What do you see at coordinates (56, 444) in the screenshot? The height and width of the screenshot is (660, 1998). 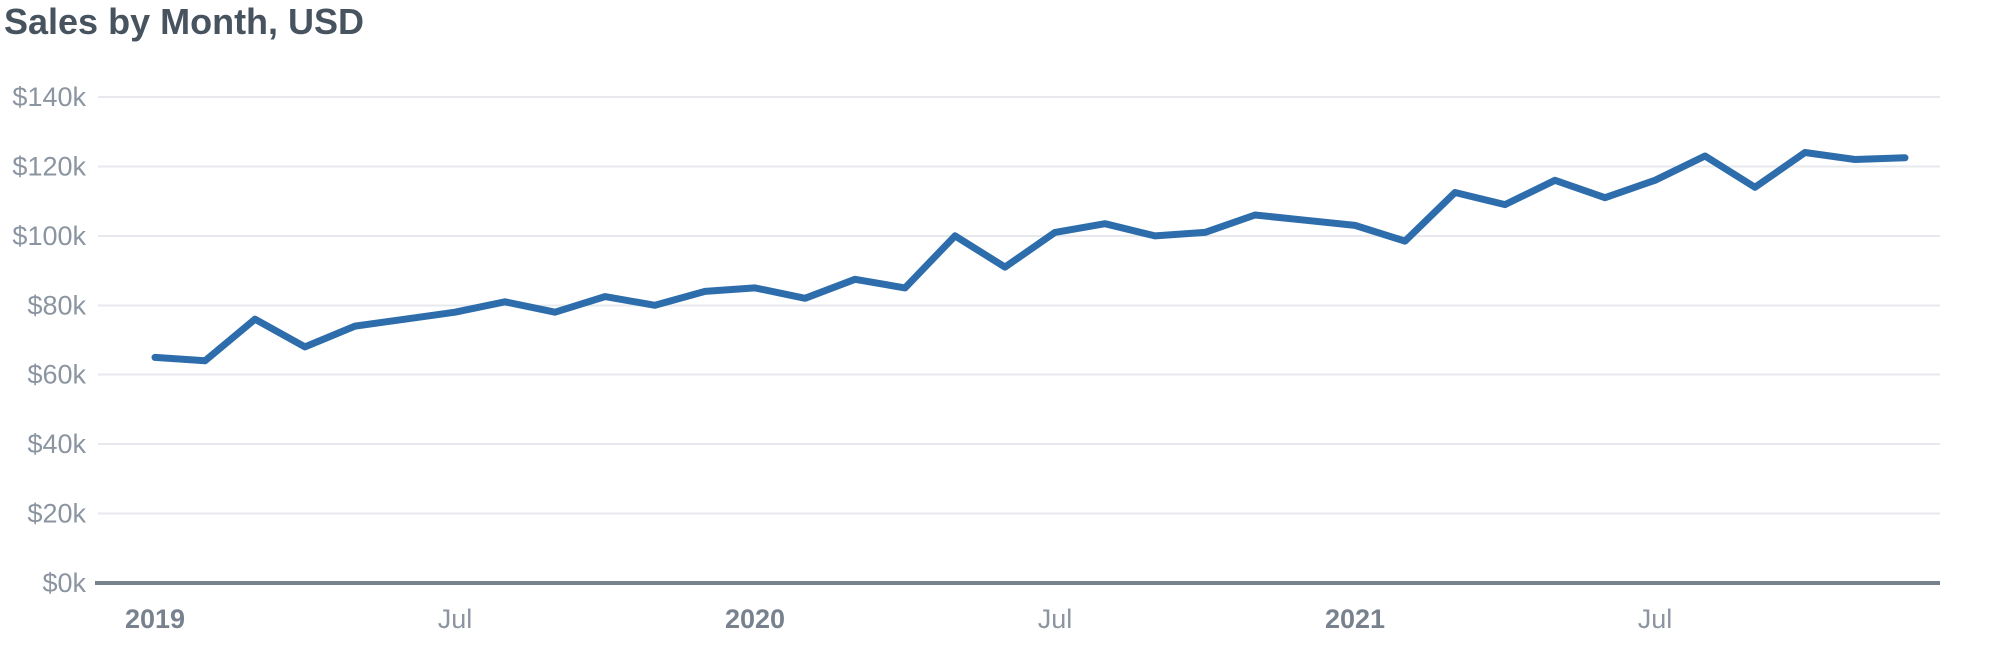 I see `y-tick-label: $40k` at bounding box center [56, 444].